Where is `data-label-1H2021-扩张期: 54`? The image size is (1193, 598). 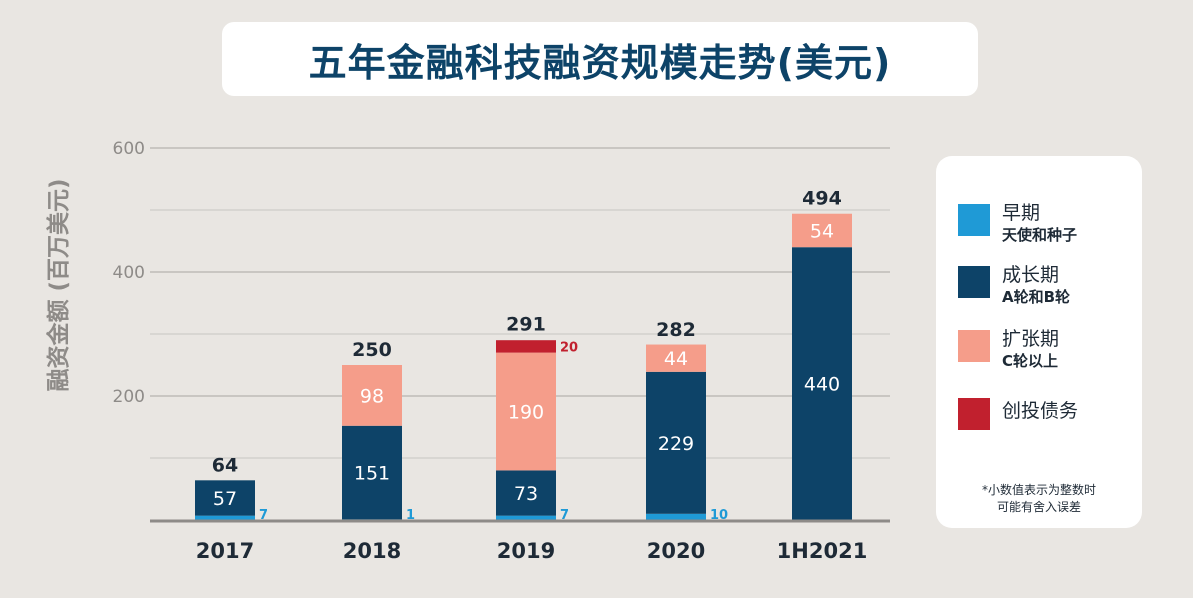 data-label-1H2021-扩张期: 54 is located at coordinates (822, 231).